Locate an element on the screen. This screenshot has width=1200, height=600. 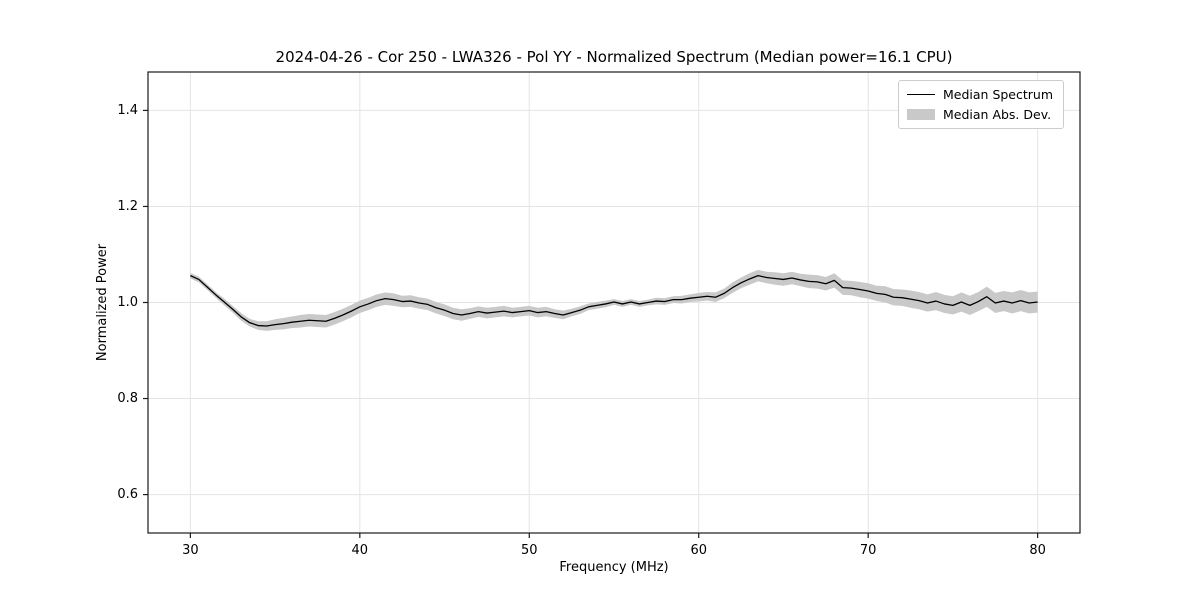
svg-text: 0.8 is located at coordinates (127, 398).